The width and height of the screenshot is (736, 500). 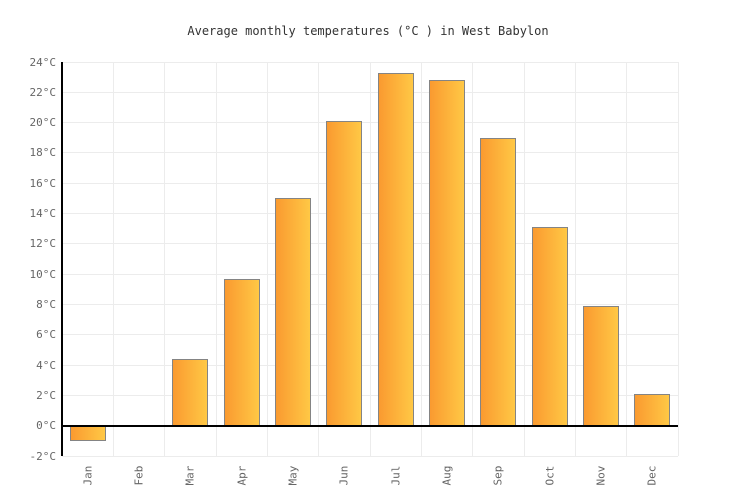 I want to click on x-axis-tick-label: Feb, so click(x=139, y=475).